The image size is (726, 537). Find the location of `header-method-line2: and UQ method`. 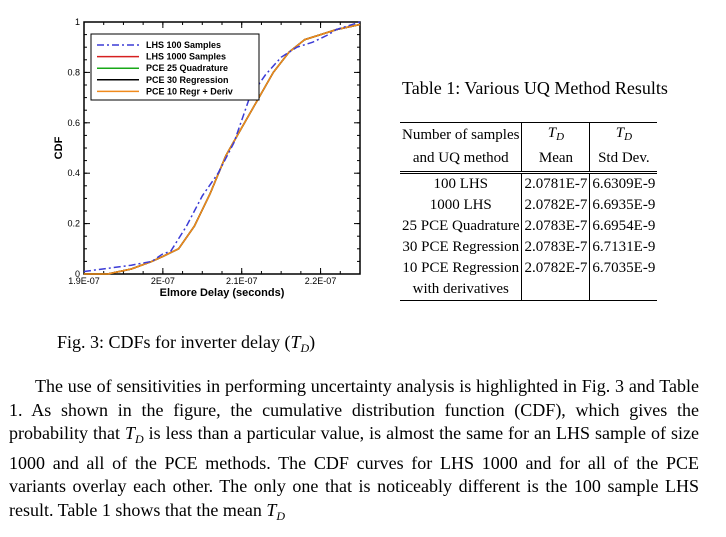

header-method-line2: and UQ method is located at coordinates (461, 161).